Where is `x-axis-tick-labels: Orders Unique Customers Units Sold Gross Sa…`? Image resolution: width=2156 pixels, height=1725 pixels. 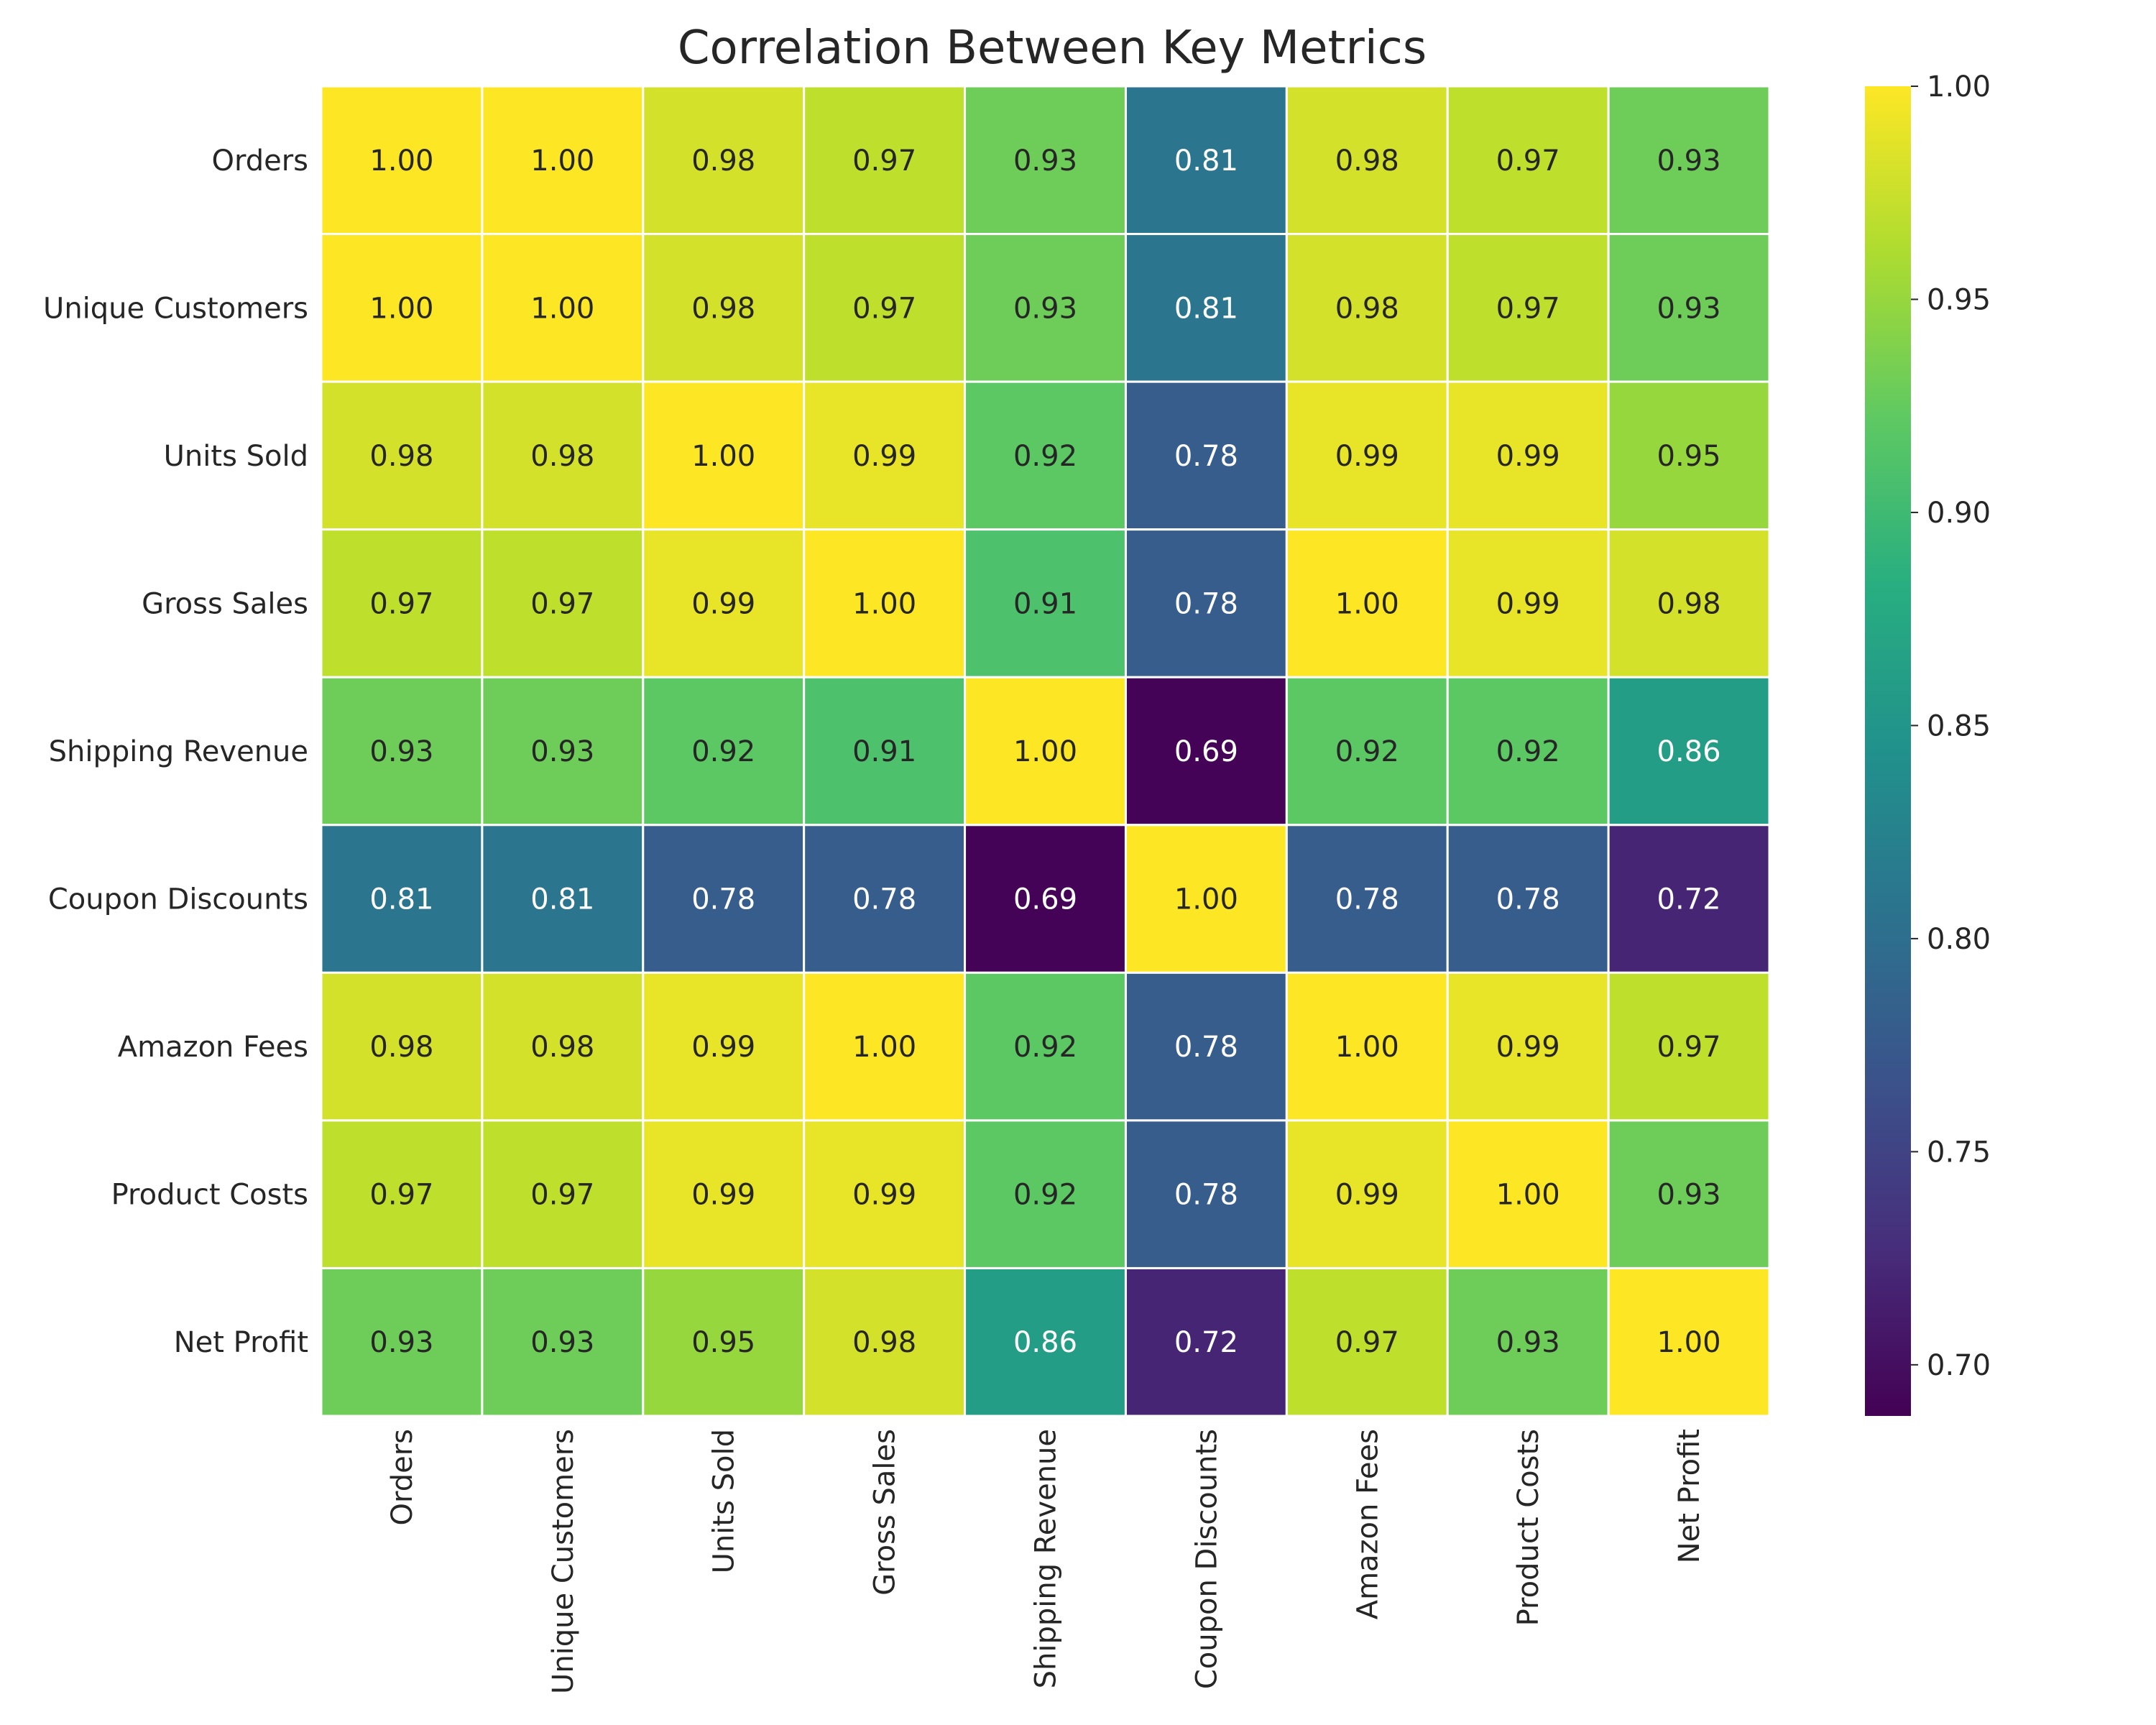
x-axis-tick-labels: Orders Unique Customers Units Sold Gross Sa… is located at coordinates (1046, 1561).